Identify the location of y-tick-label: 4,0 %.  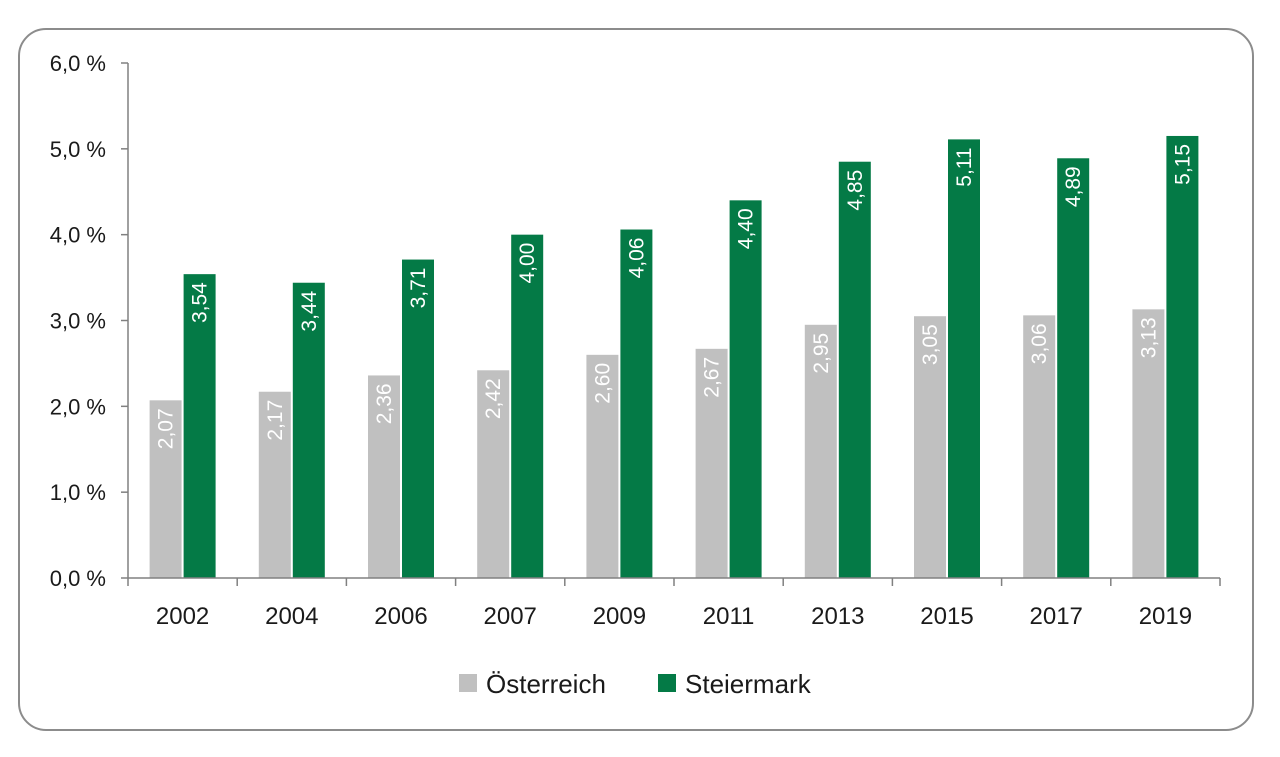
(78, 235).